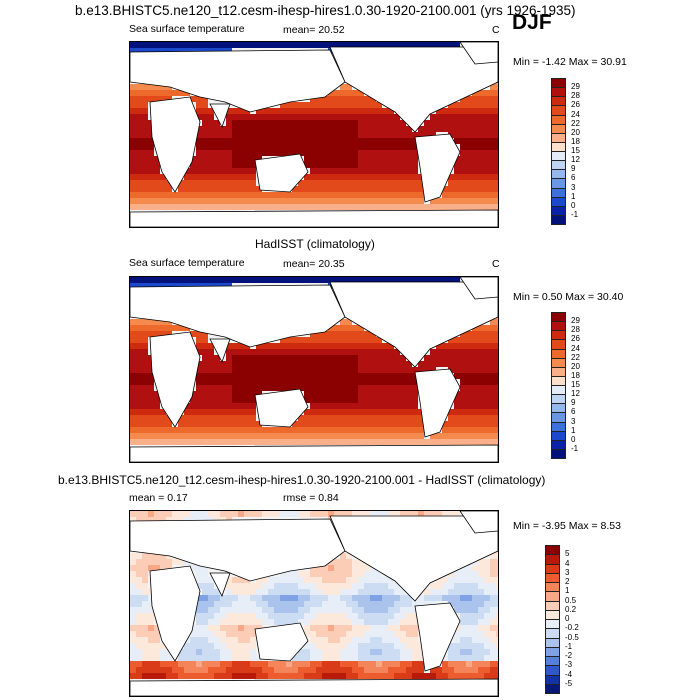 The height and width of the screenshot is (700, 700). I want to click on panel3-rmse: rmse = 0.84, so click(311, 498).